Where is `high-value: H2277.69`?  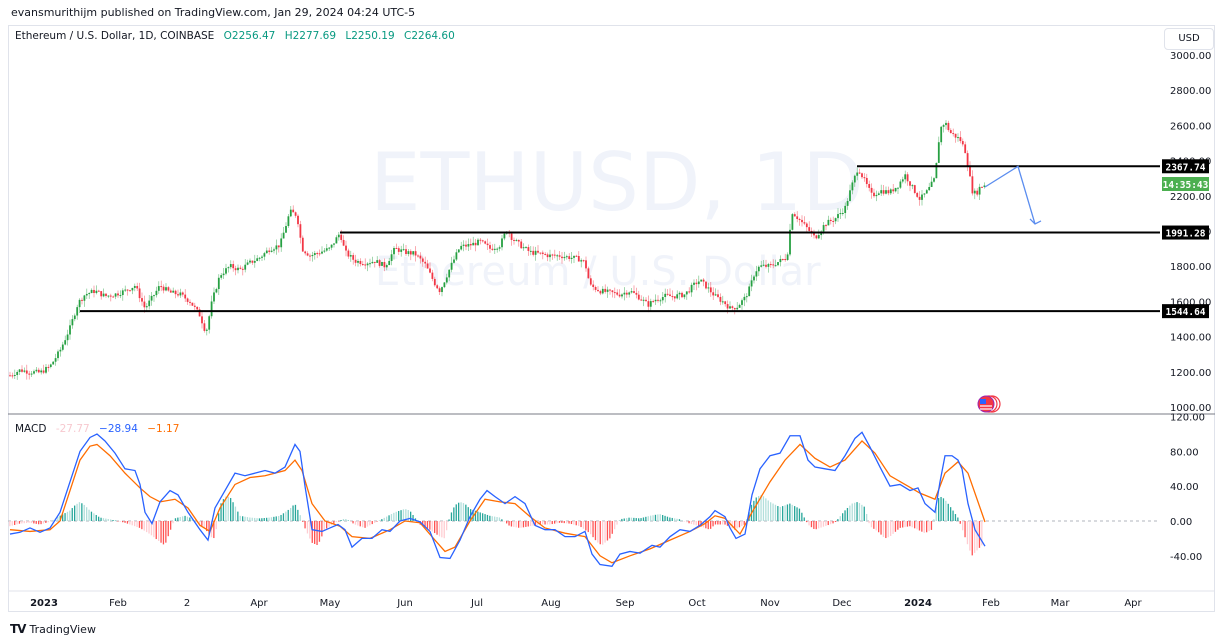
high-value: H2277.69 is located at coordinates (310, 36).